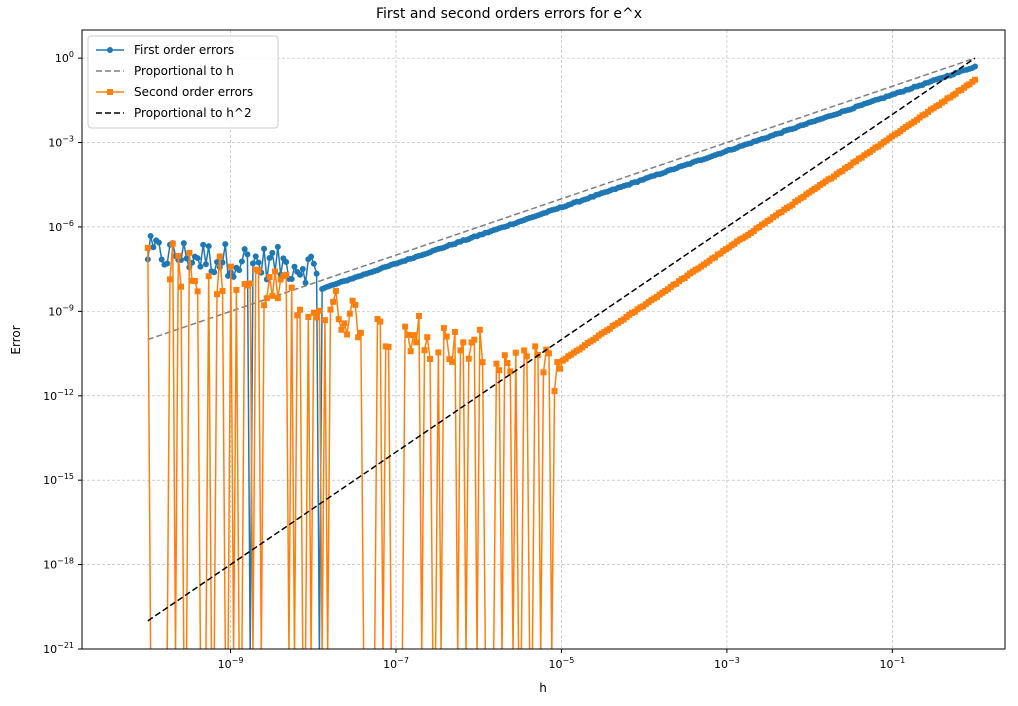 The width and height of the screenshot is (1018, 706). Describe the element at coordinates (165, 50) in the screenshot. I see `legend-entry: First order errors` at that location.